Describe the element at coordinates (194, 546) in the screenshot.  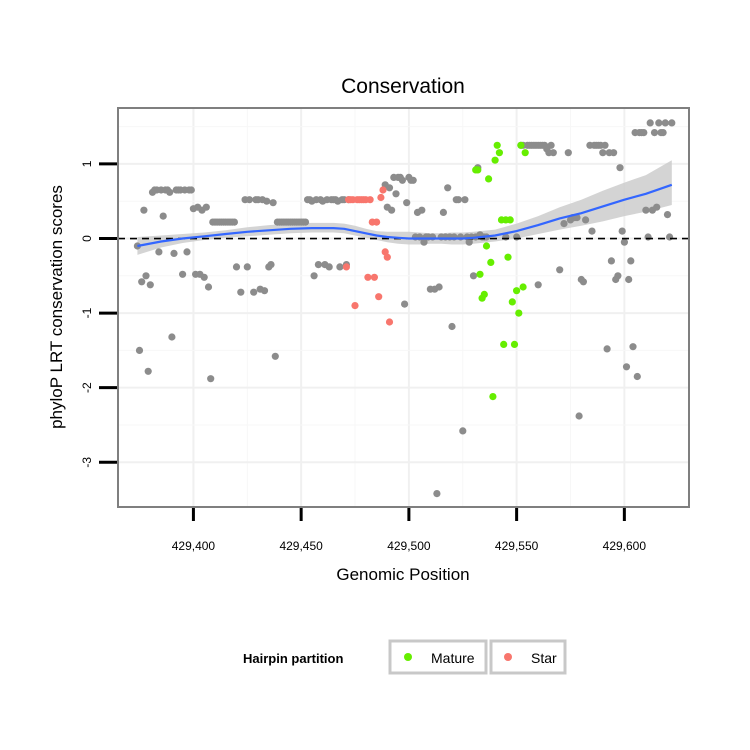
I see `x-tick-label: 429,400` at that location.